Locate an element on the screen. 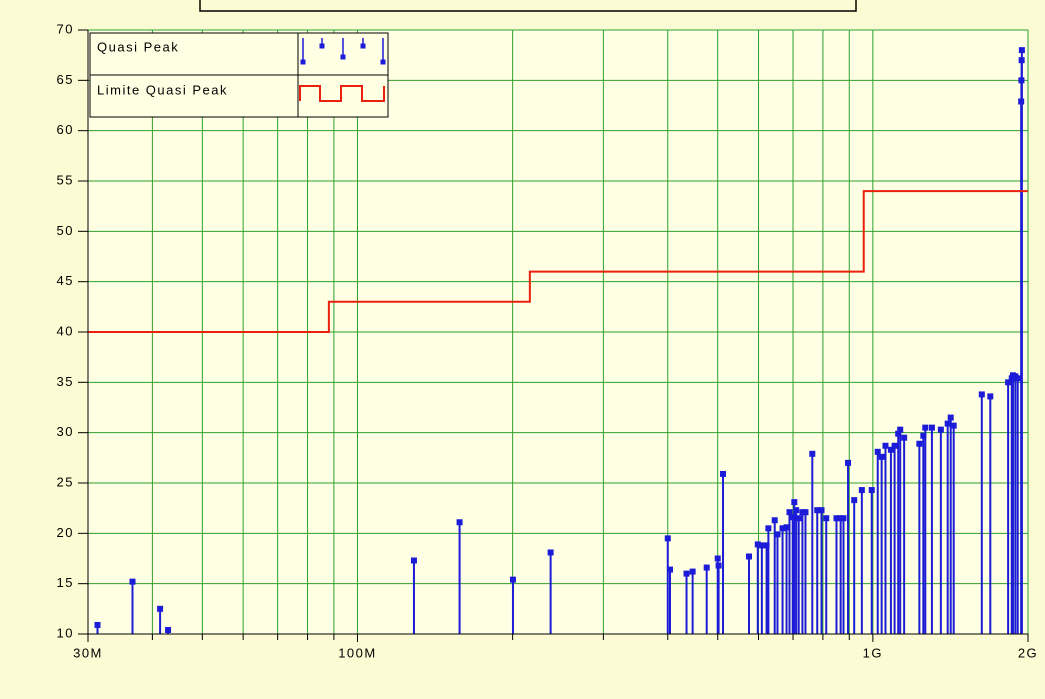 This screenshot has width=1045, height=699. y-tick-label: 55 is located at coordinates (65, 179).